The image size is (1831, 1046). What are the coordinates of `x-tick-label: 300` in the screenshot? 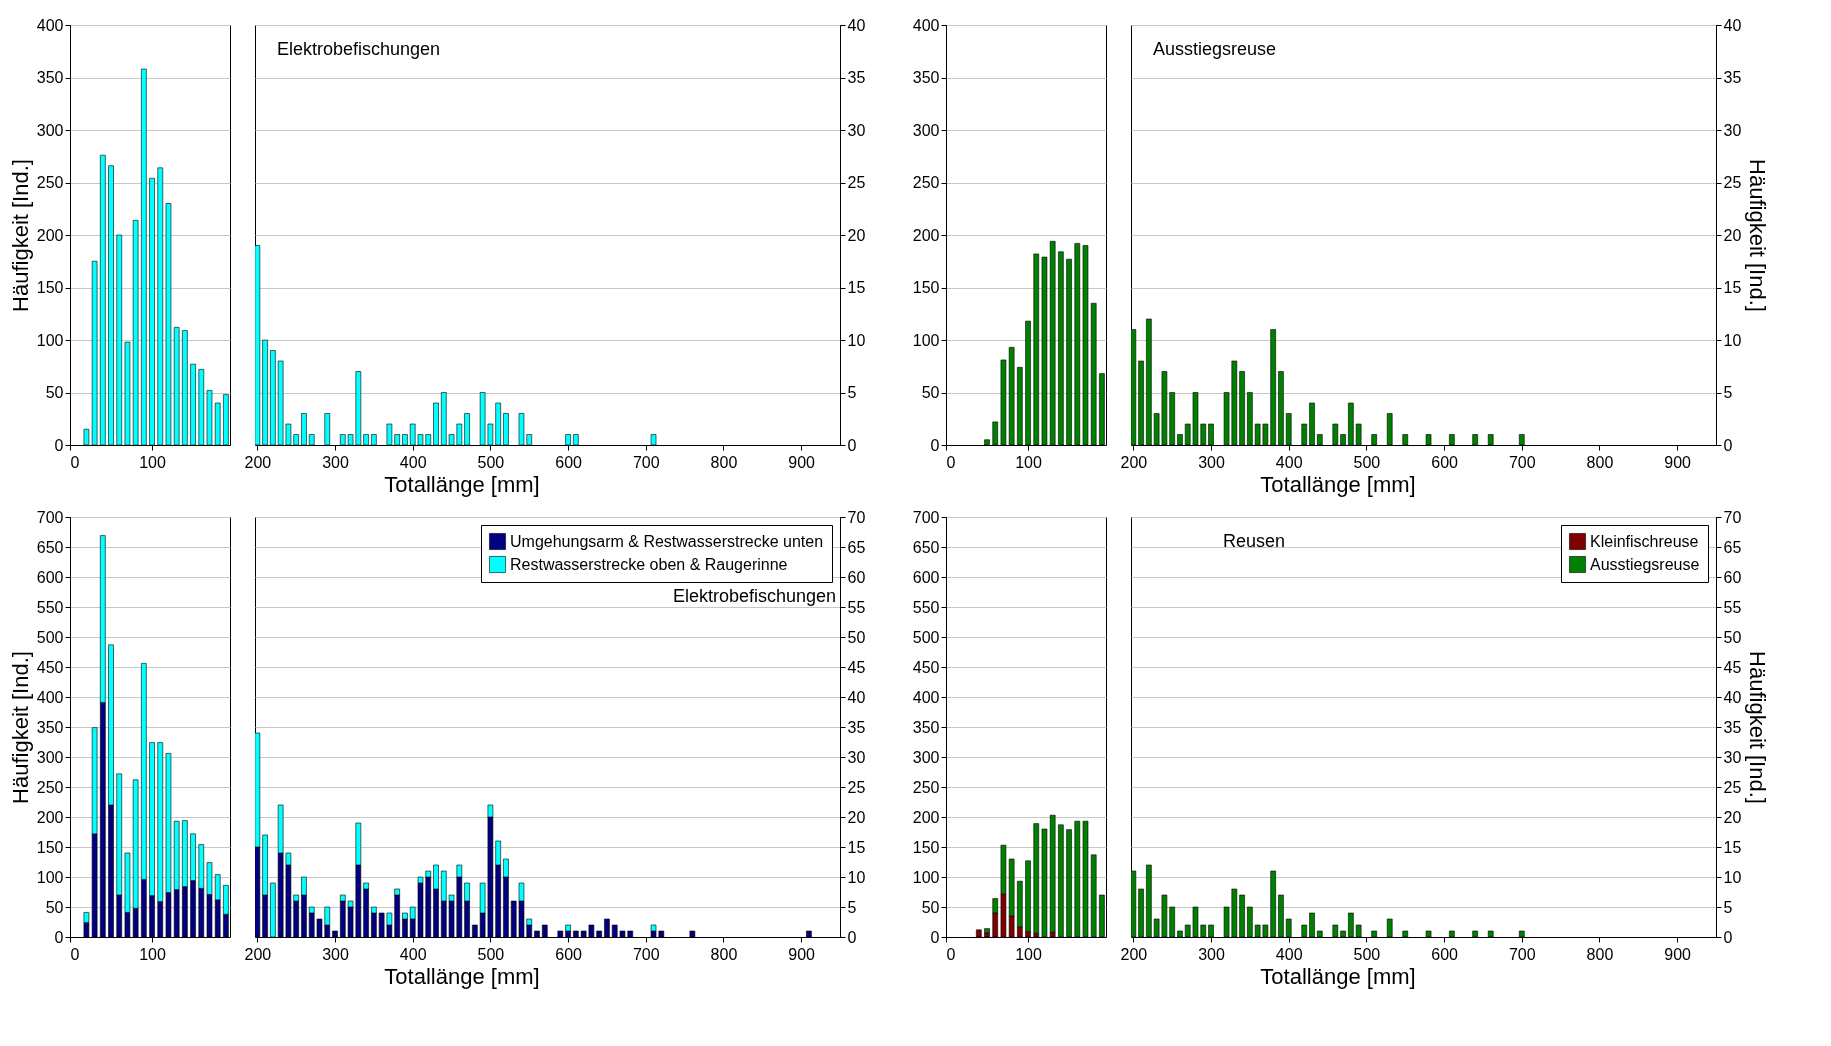 It's located at (1211, 954).